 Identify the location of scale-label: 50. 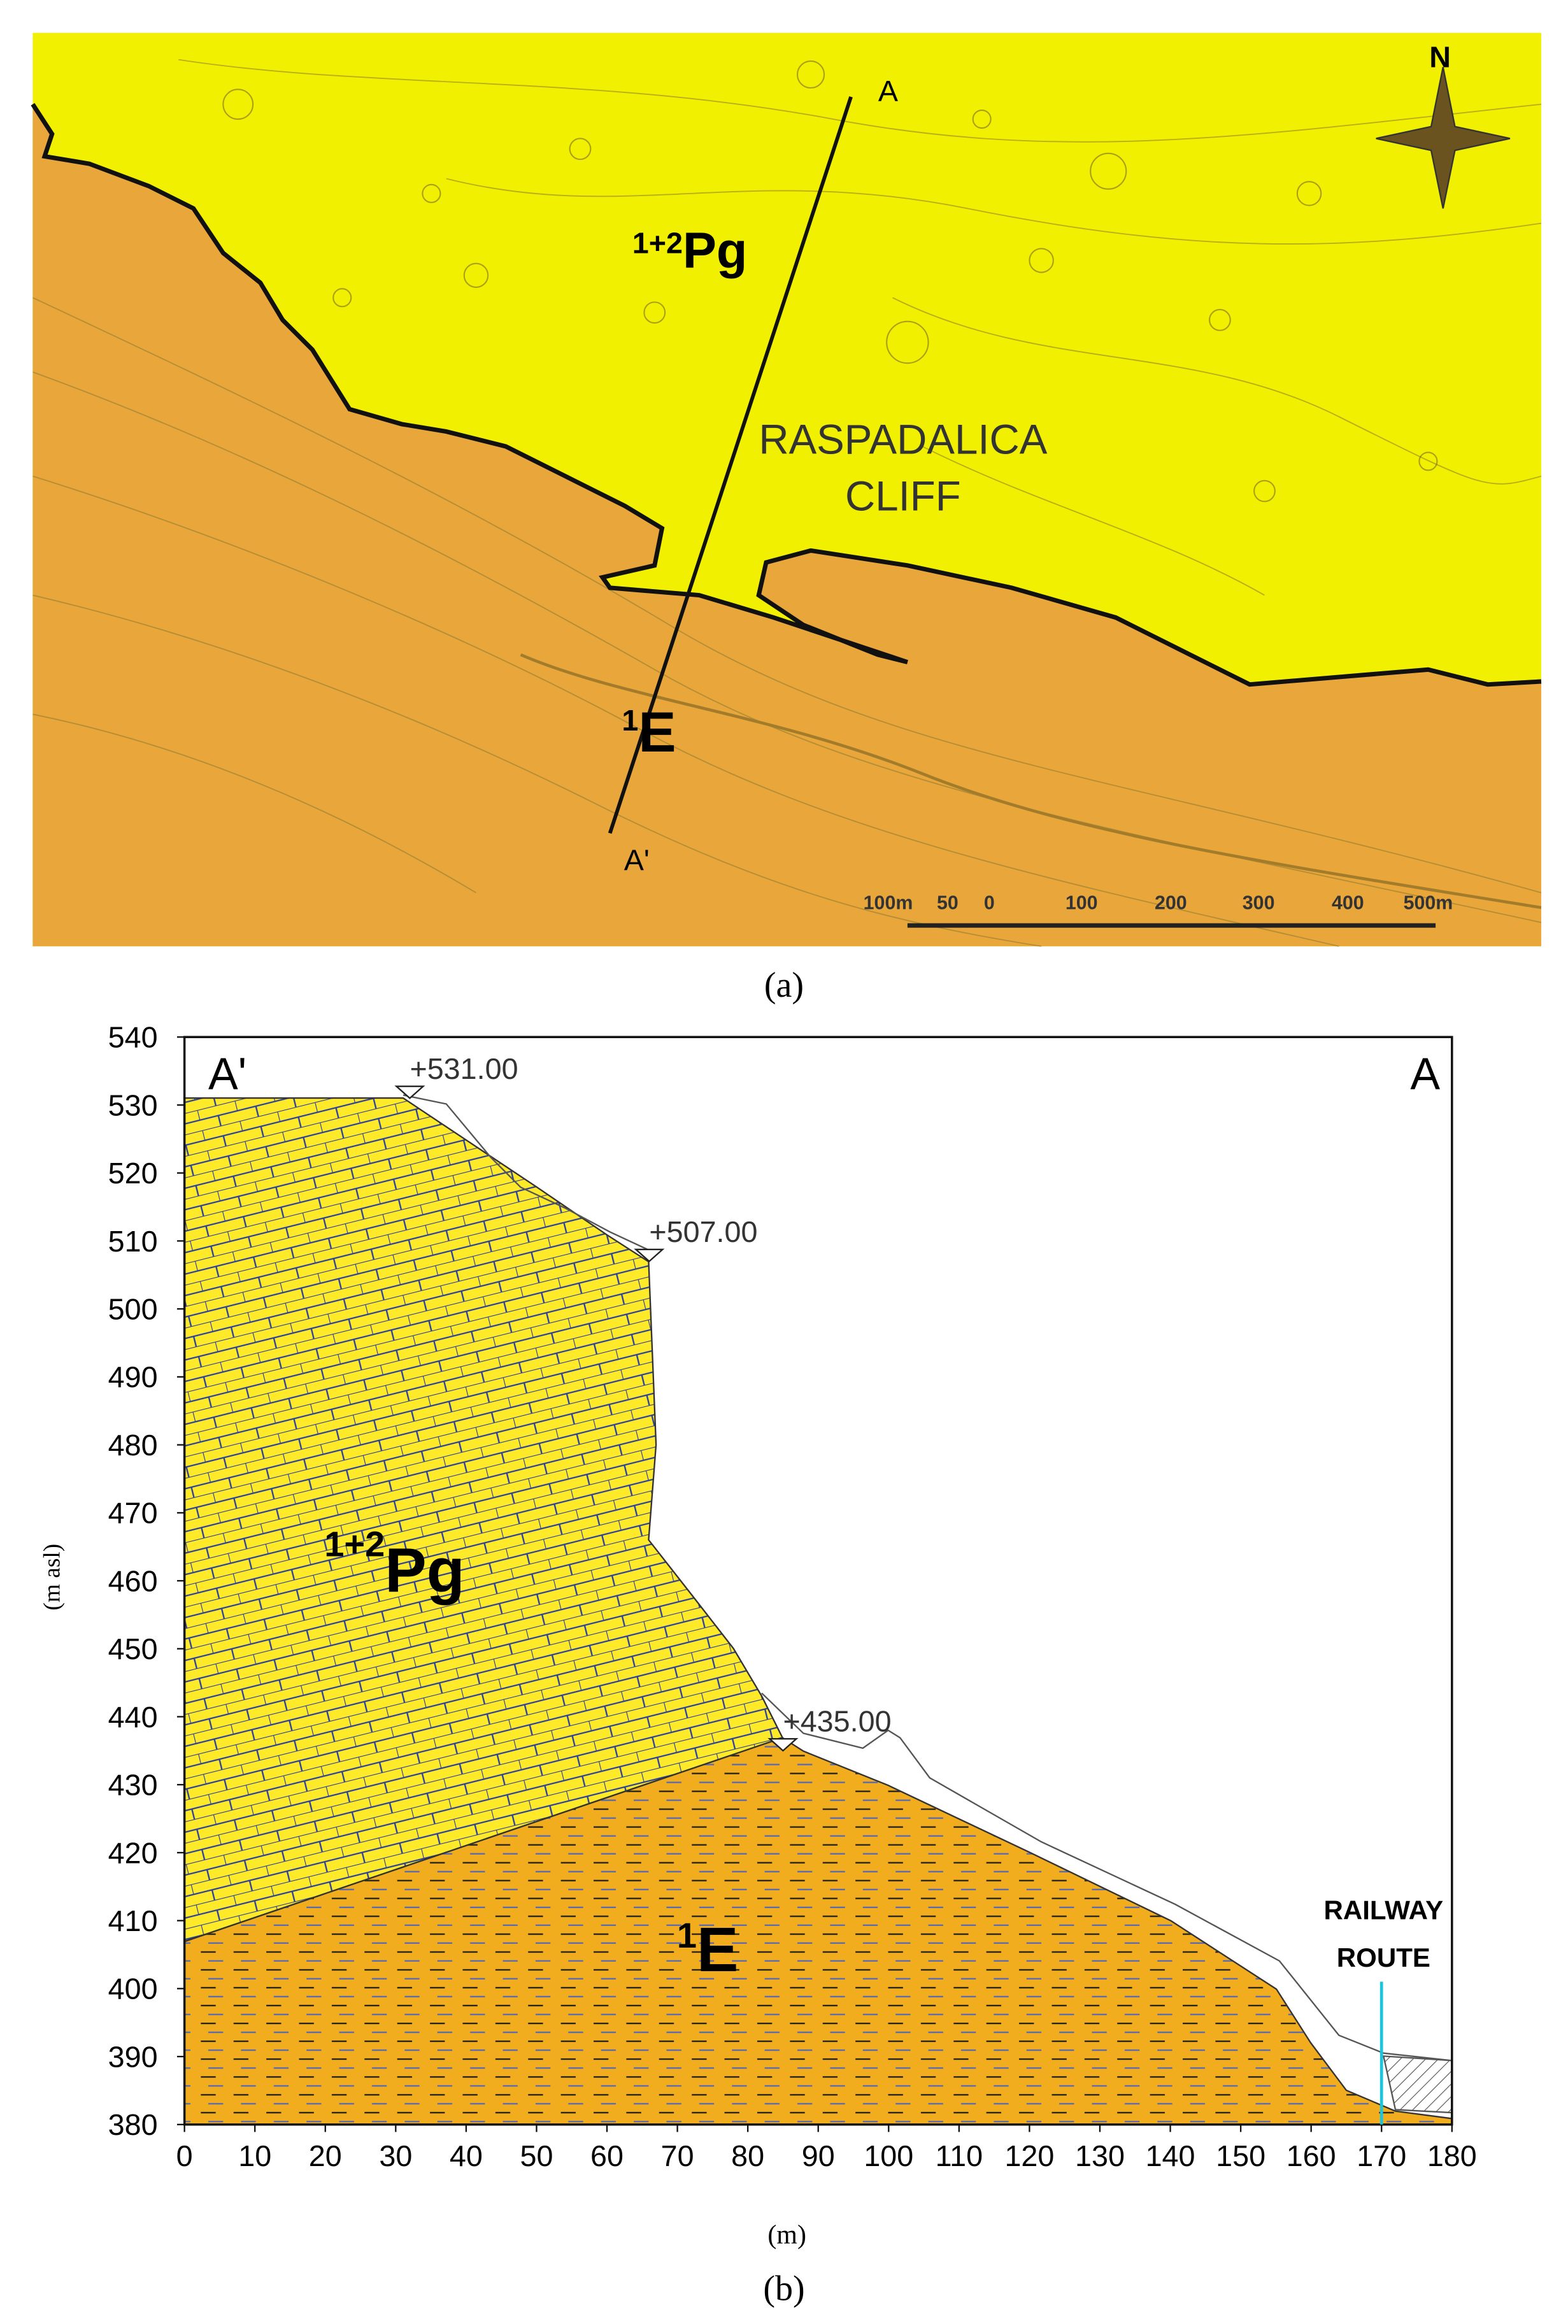
(948, 902).